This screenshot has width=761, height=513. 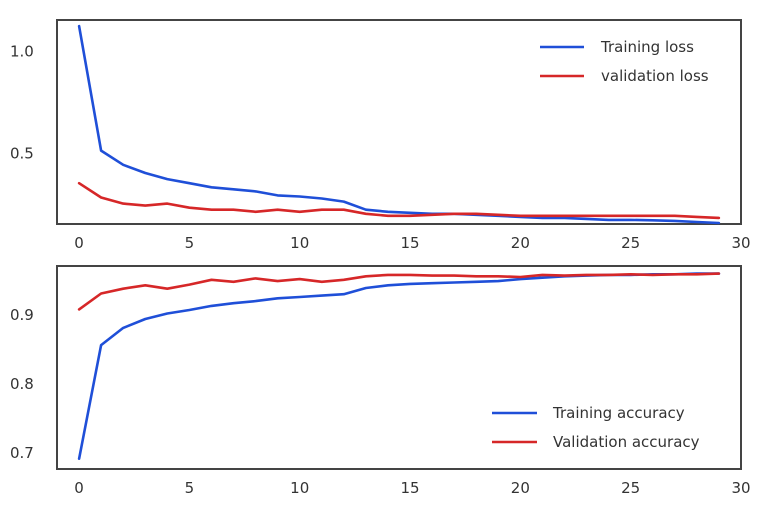 What do you see at coordinates (655, 76) in the screenshot?
I see `legend-label: validation loss` at bounding box center [655, 76].